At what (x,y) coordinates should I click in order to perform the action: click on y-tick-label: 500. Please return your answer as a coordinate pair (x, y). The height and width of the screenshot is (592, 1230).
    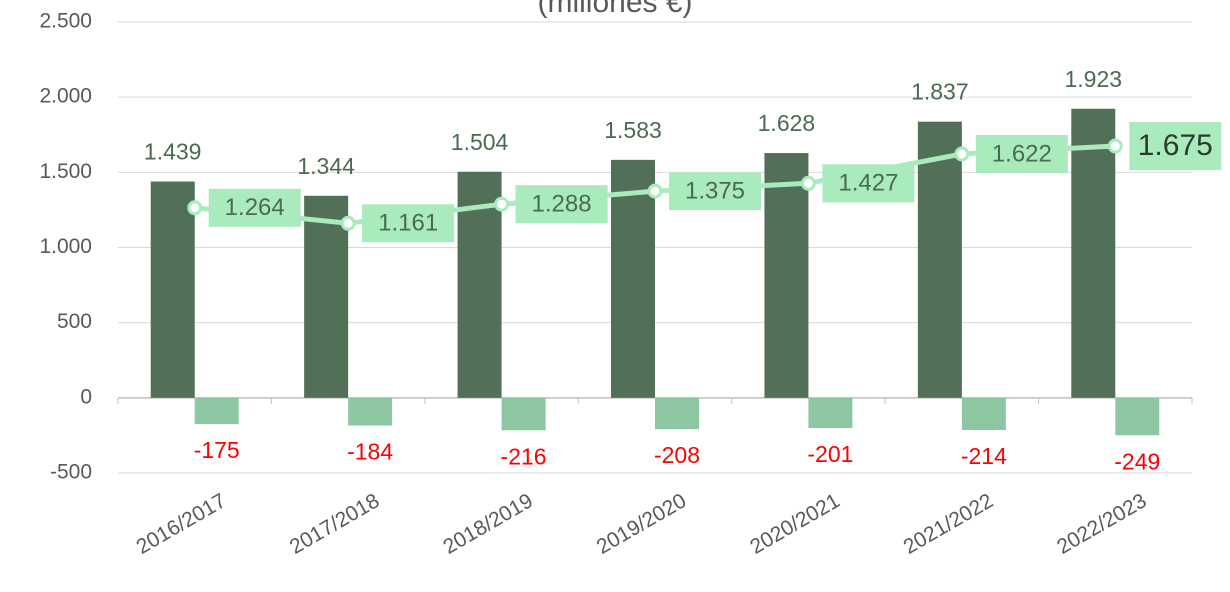
    Looking at the image, I should click on (74, 321).